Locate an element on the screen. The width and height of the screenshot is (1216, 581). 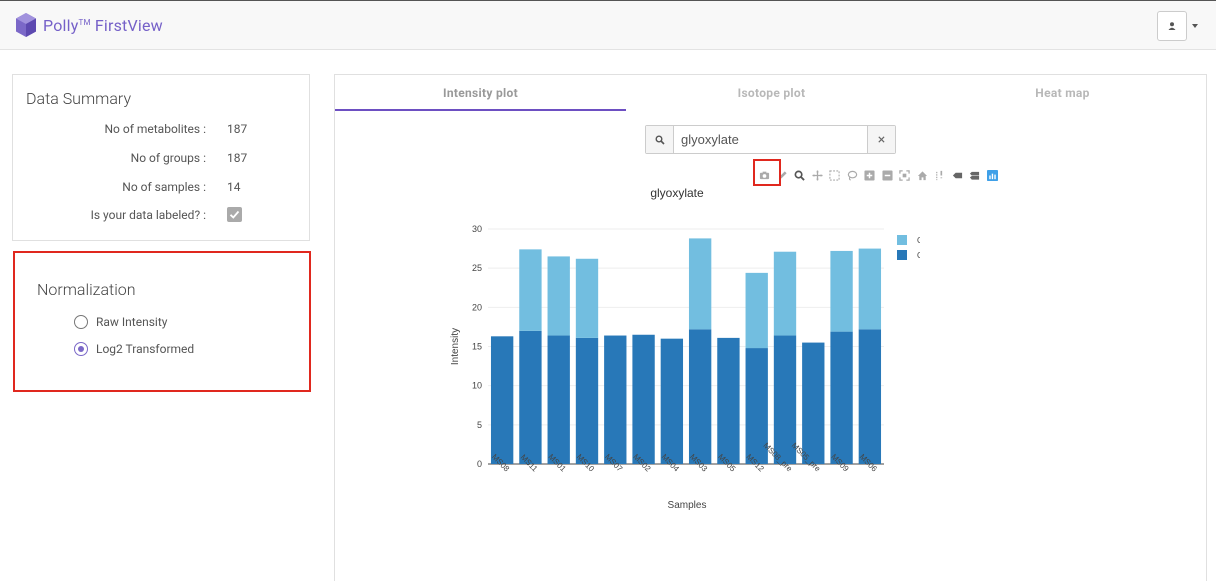
hover-closest-icon is located at coordinates (958, 175).